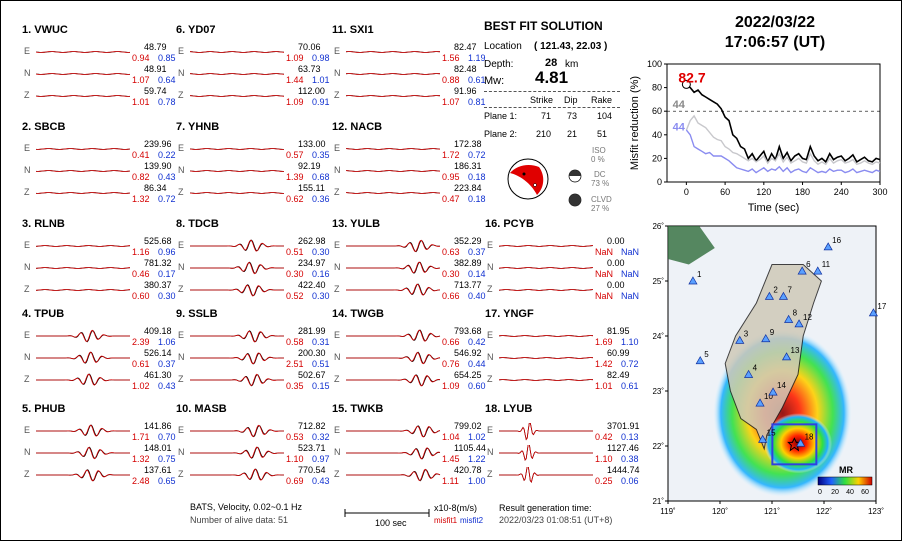  Describe the element at coordinates (99, 194) in the screenshot. I see `component-row: Z 86.34 1.32 0.72` at that location.